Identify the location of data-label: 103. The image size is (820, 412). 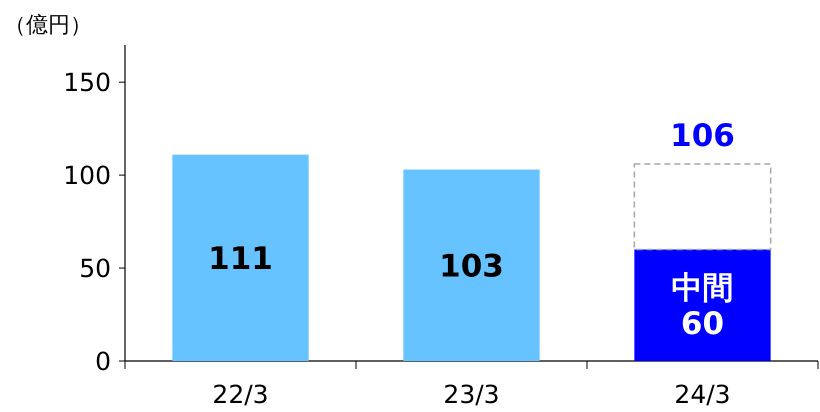
(471, 266).